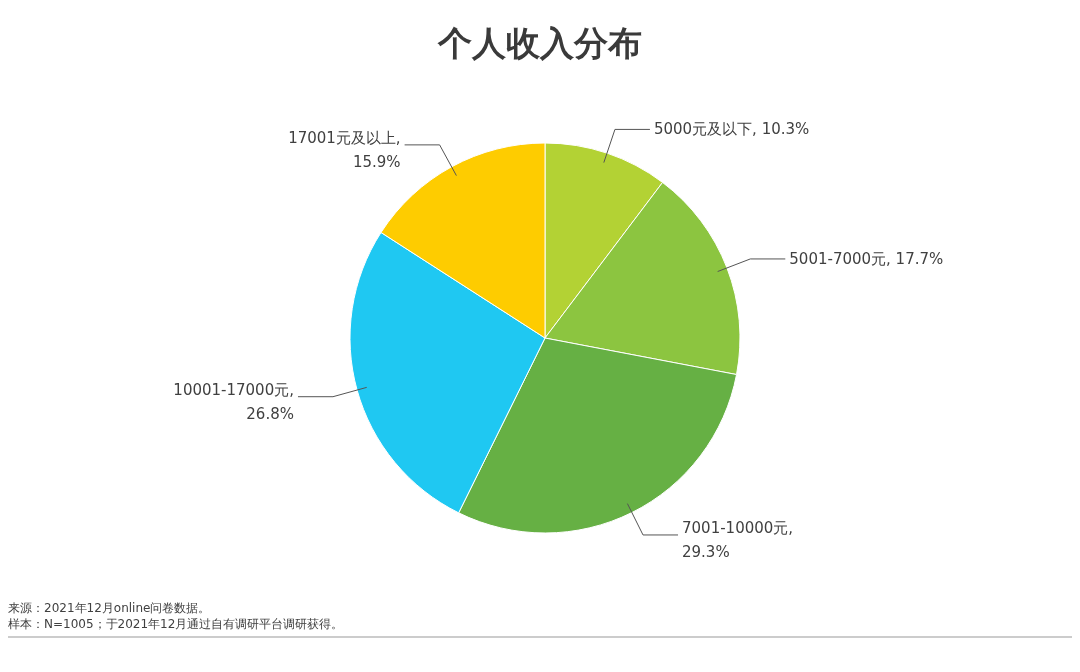 The width and height of the screenshot is (1080, 672). I want to click on slice-label: 7001-10000元, so click(735, 527).